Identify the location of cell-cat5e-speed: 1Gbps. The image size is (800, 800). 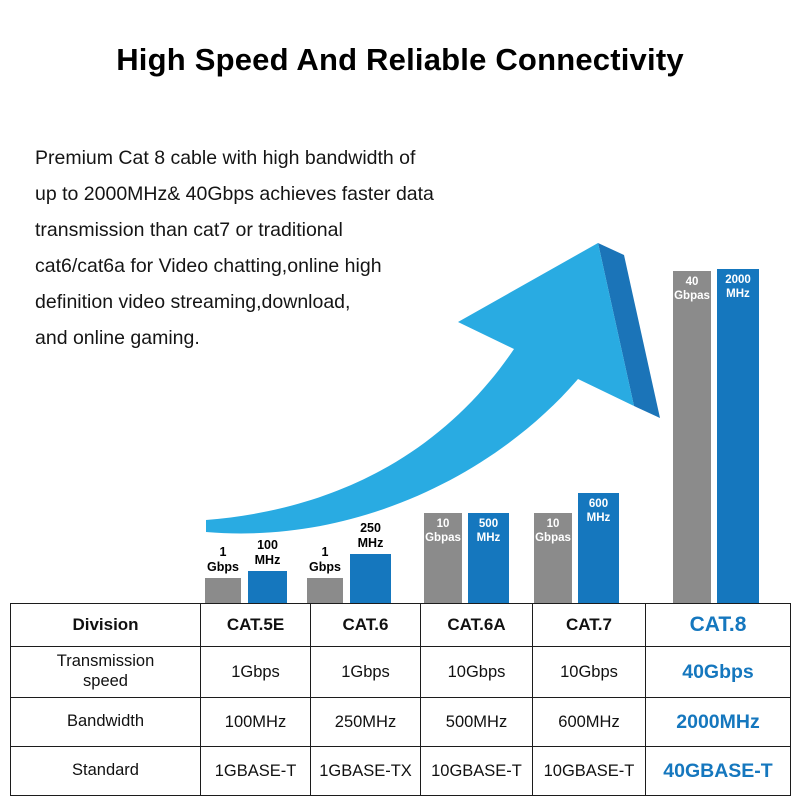
(255, 672).